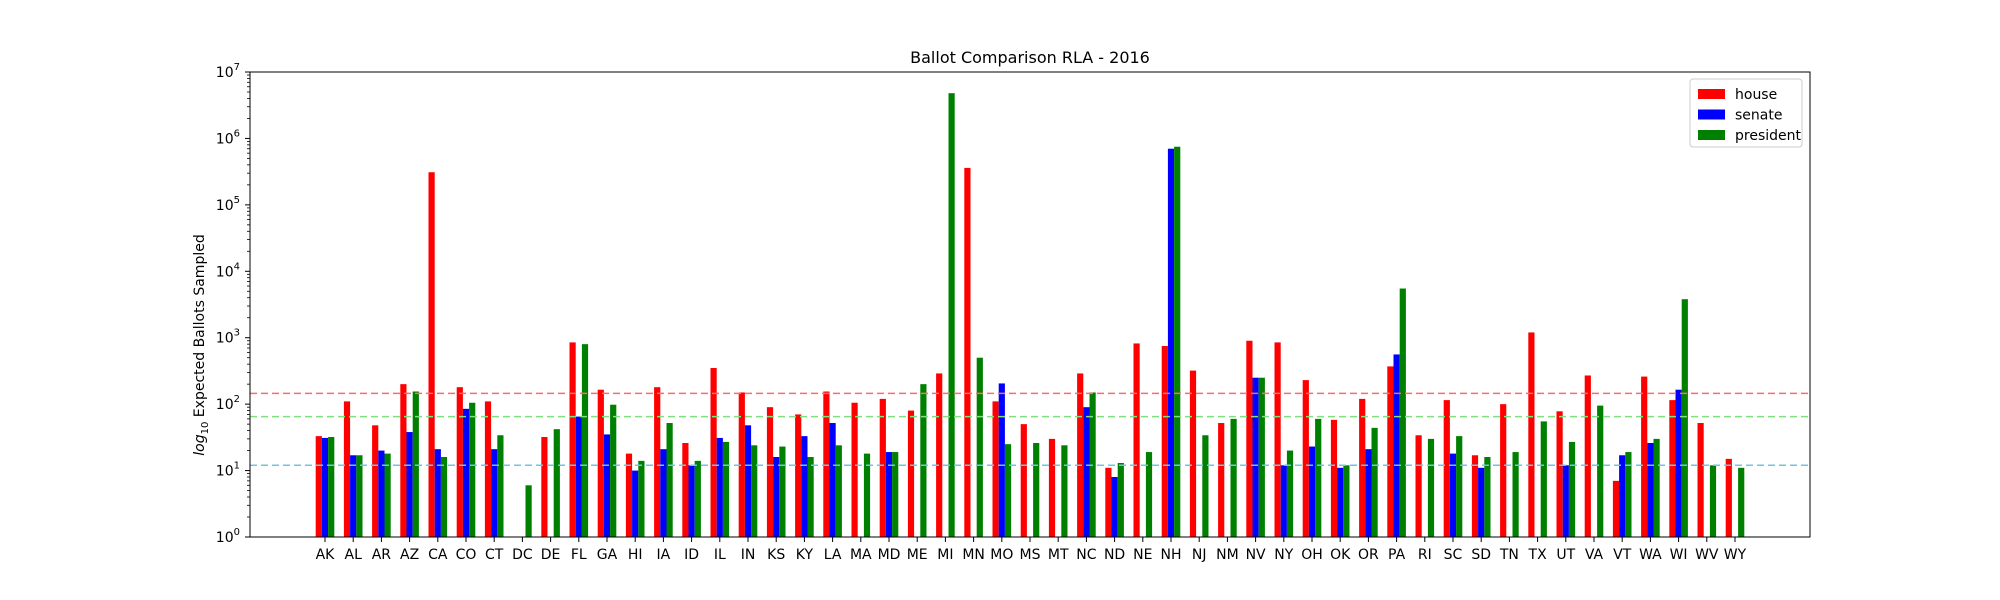  I want to click on x-tick-label-IL: IL, so click(720, 555).